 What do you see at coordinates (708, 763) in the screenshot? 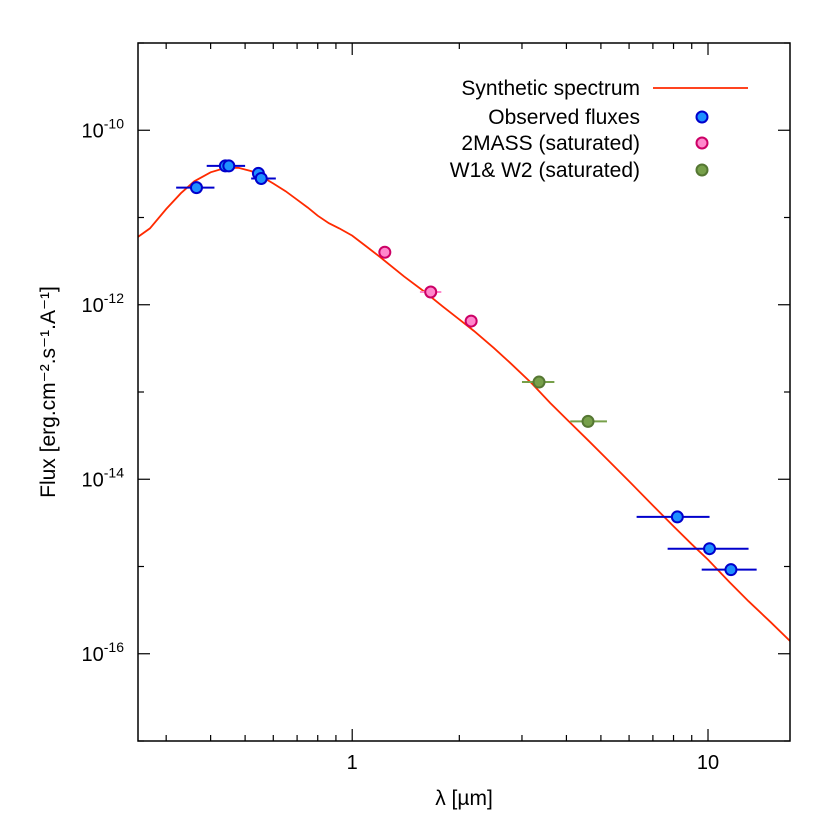
I see `x-tick-label: 10` at bounding box center [708, 763].